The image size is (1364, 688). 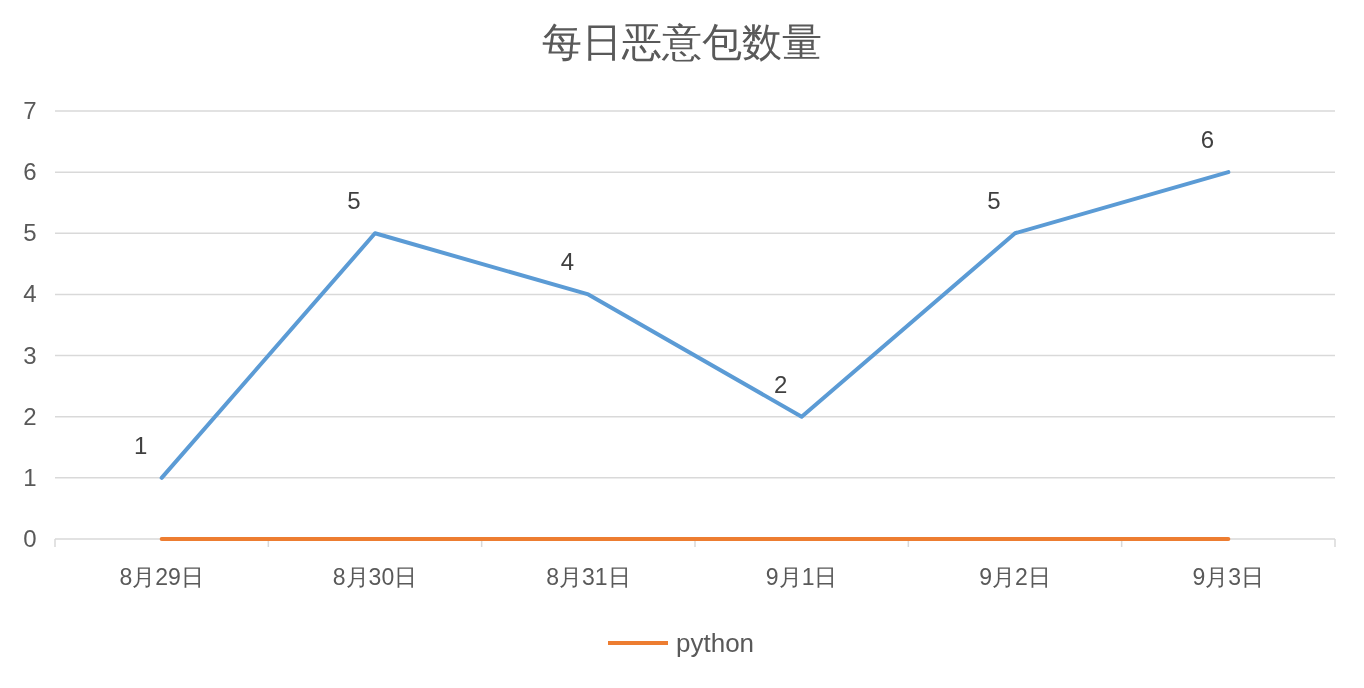 I want to click on data-label: 6, so click(x=1207, y=140).